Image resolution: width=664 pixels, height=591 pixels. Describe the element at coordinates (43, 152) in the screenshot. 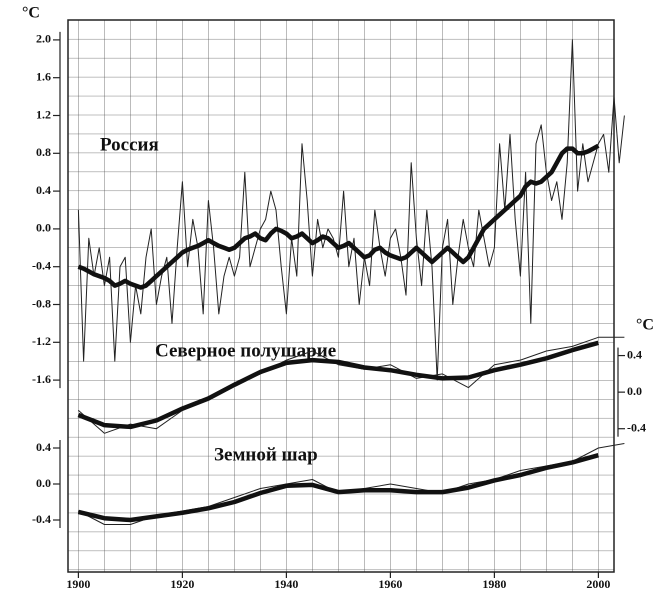

I see `y-tick-label: 0.8` at that location.